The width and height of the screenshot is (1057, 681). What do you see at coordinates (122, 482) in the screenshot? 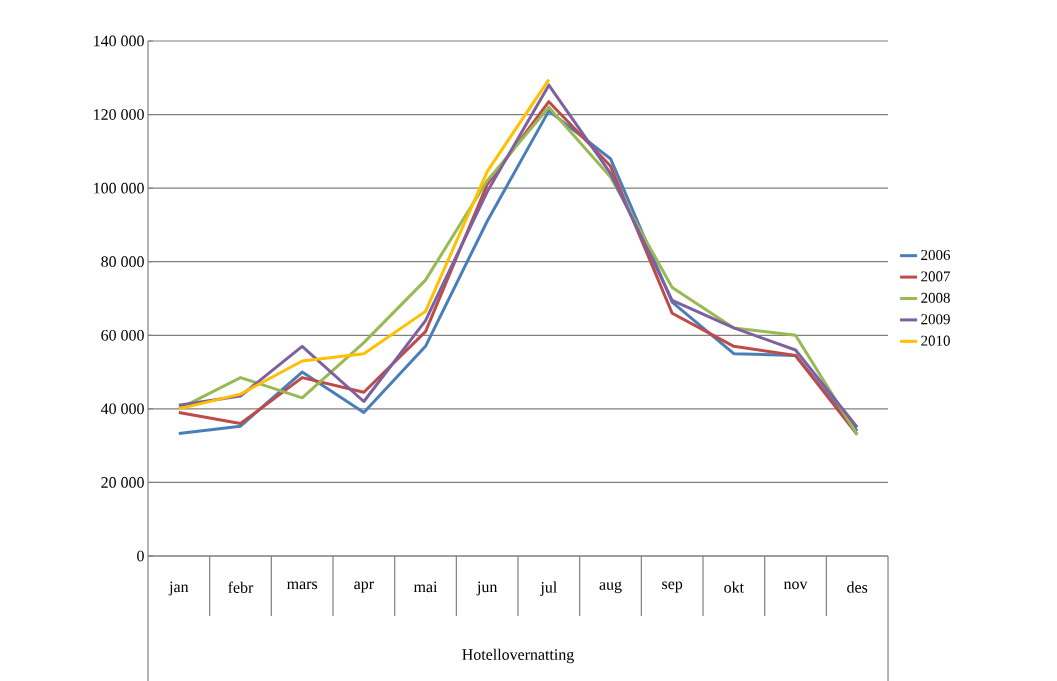
I see `y-tick-label: 20 000` at bounding box center [122, 482].